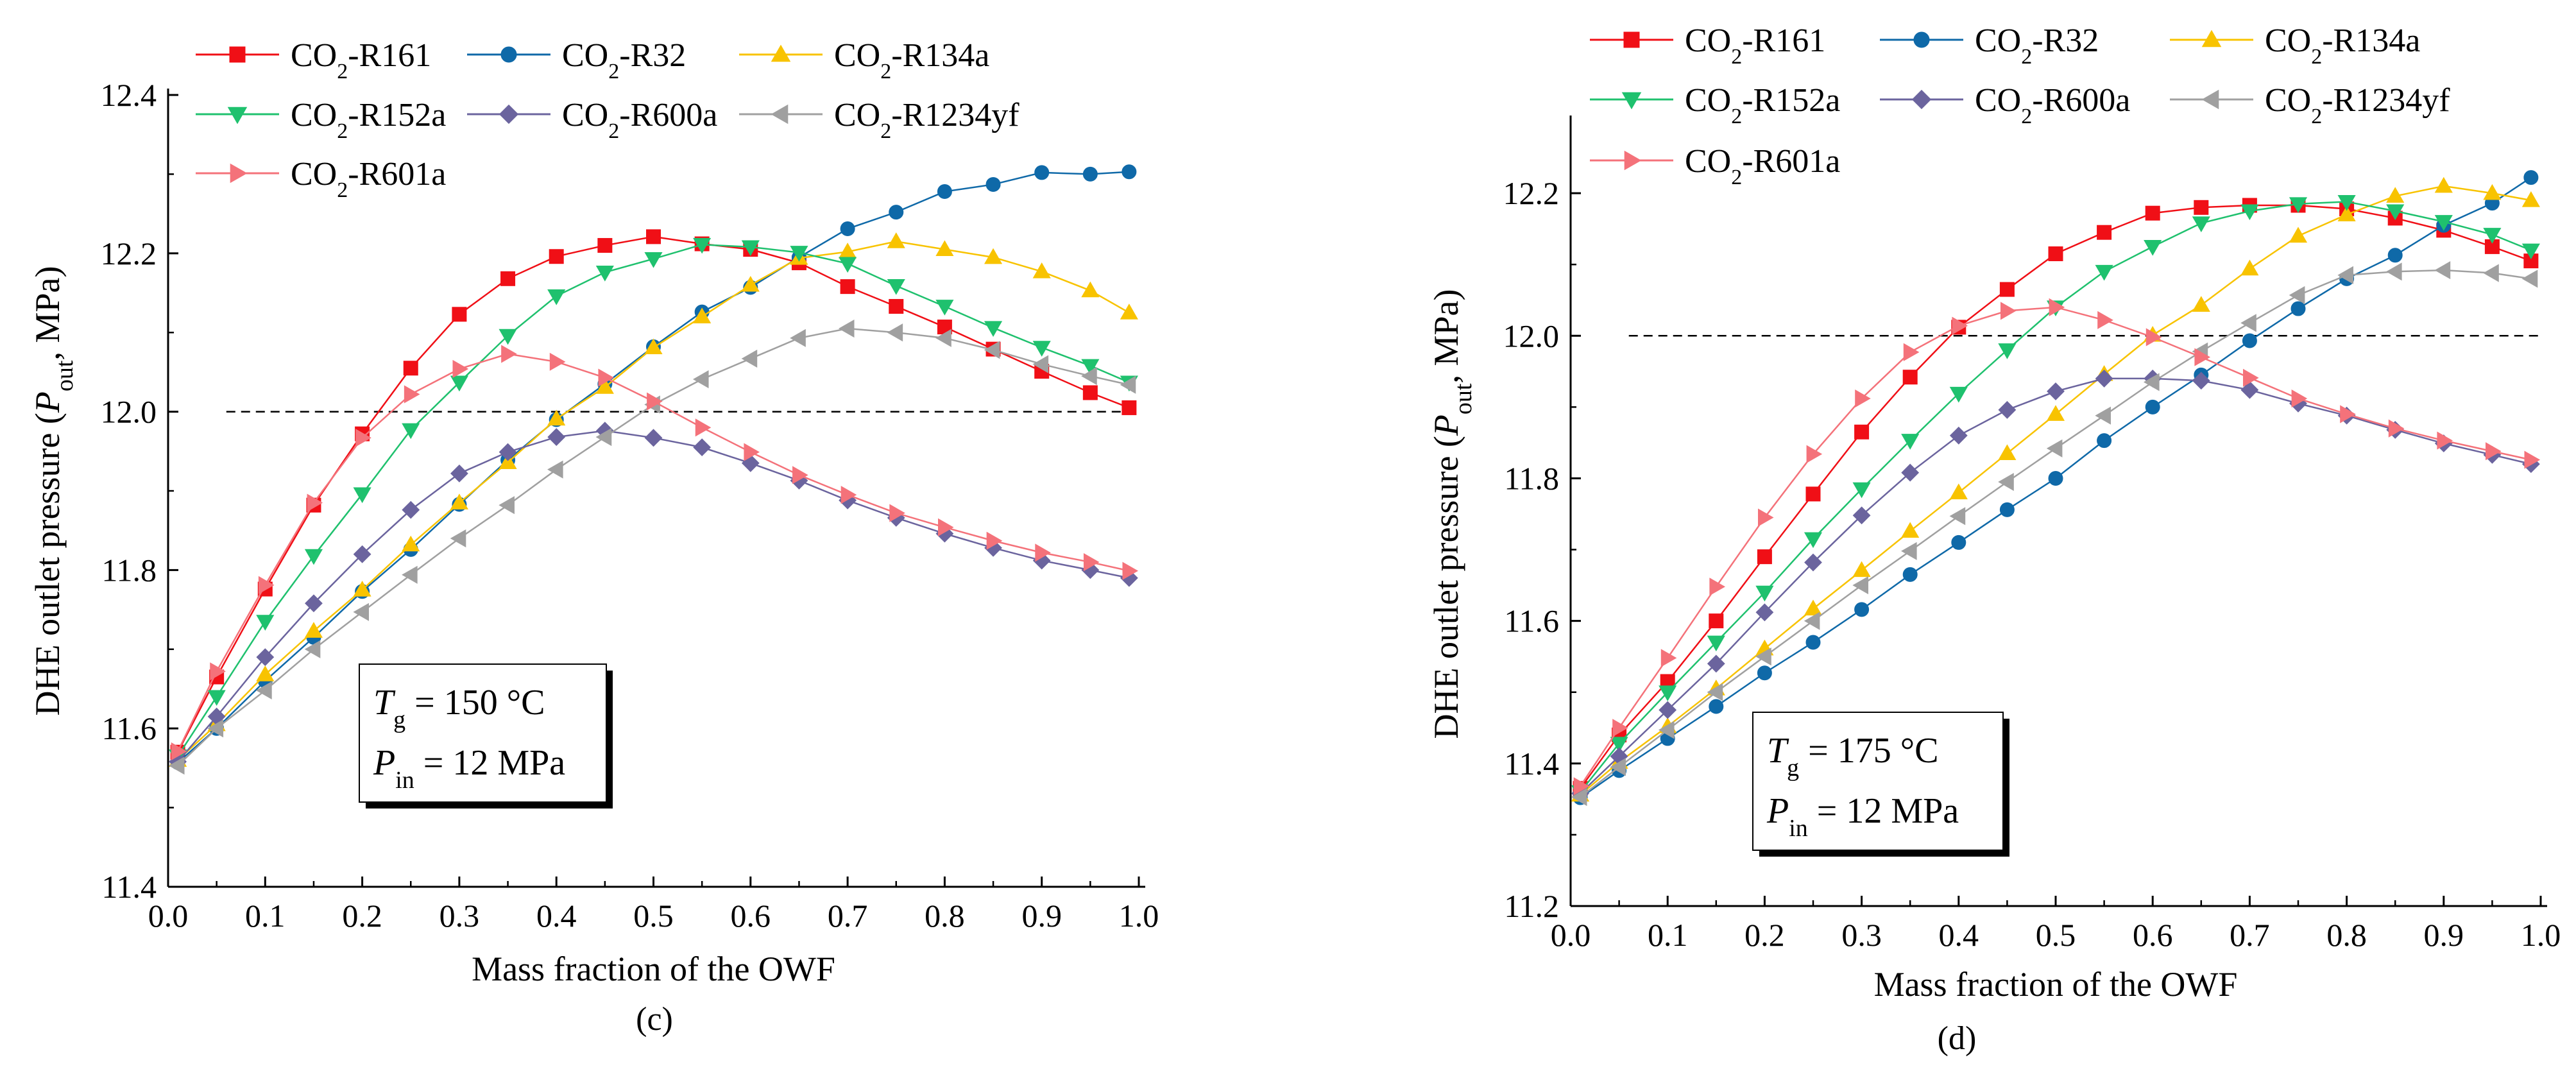  I want to click on y-tick-label-d: 12.0, so click(1531, 336).